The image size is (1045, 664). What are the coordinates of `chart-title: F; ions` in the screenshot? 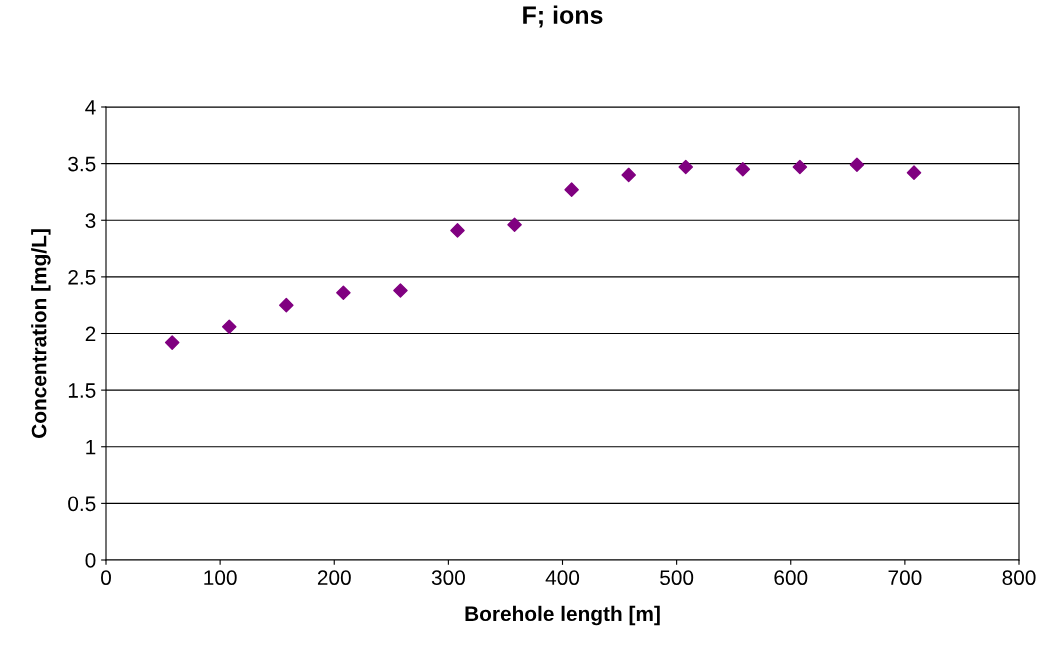 It's located at (563, 16).